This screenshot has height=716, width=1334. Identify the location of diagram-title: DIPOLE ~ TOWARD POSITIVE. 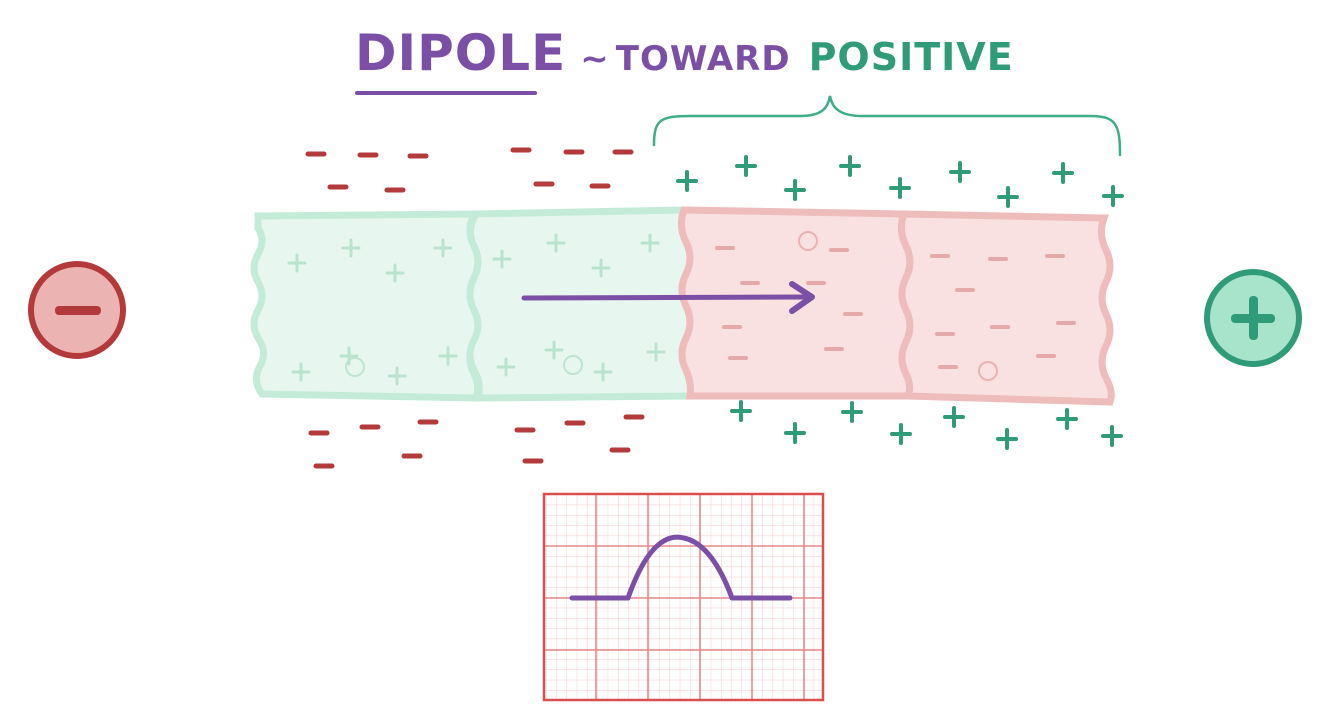
(684, 59).